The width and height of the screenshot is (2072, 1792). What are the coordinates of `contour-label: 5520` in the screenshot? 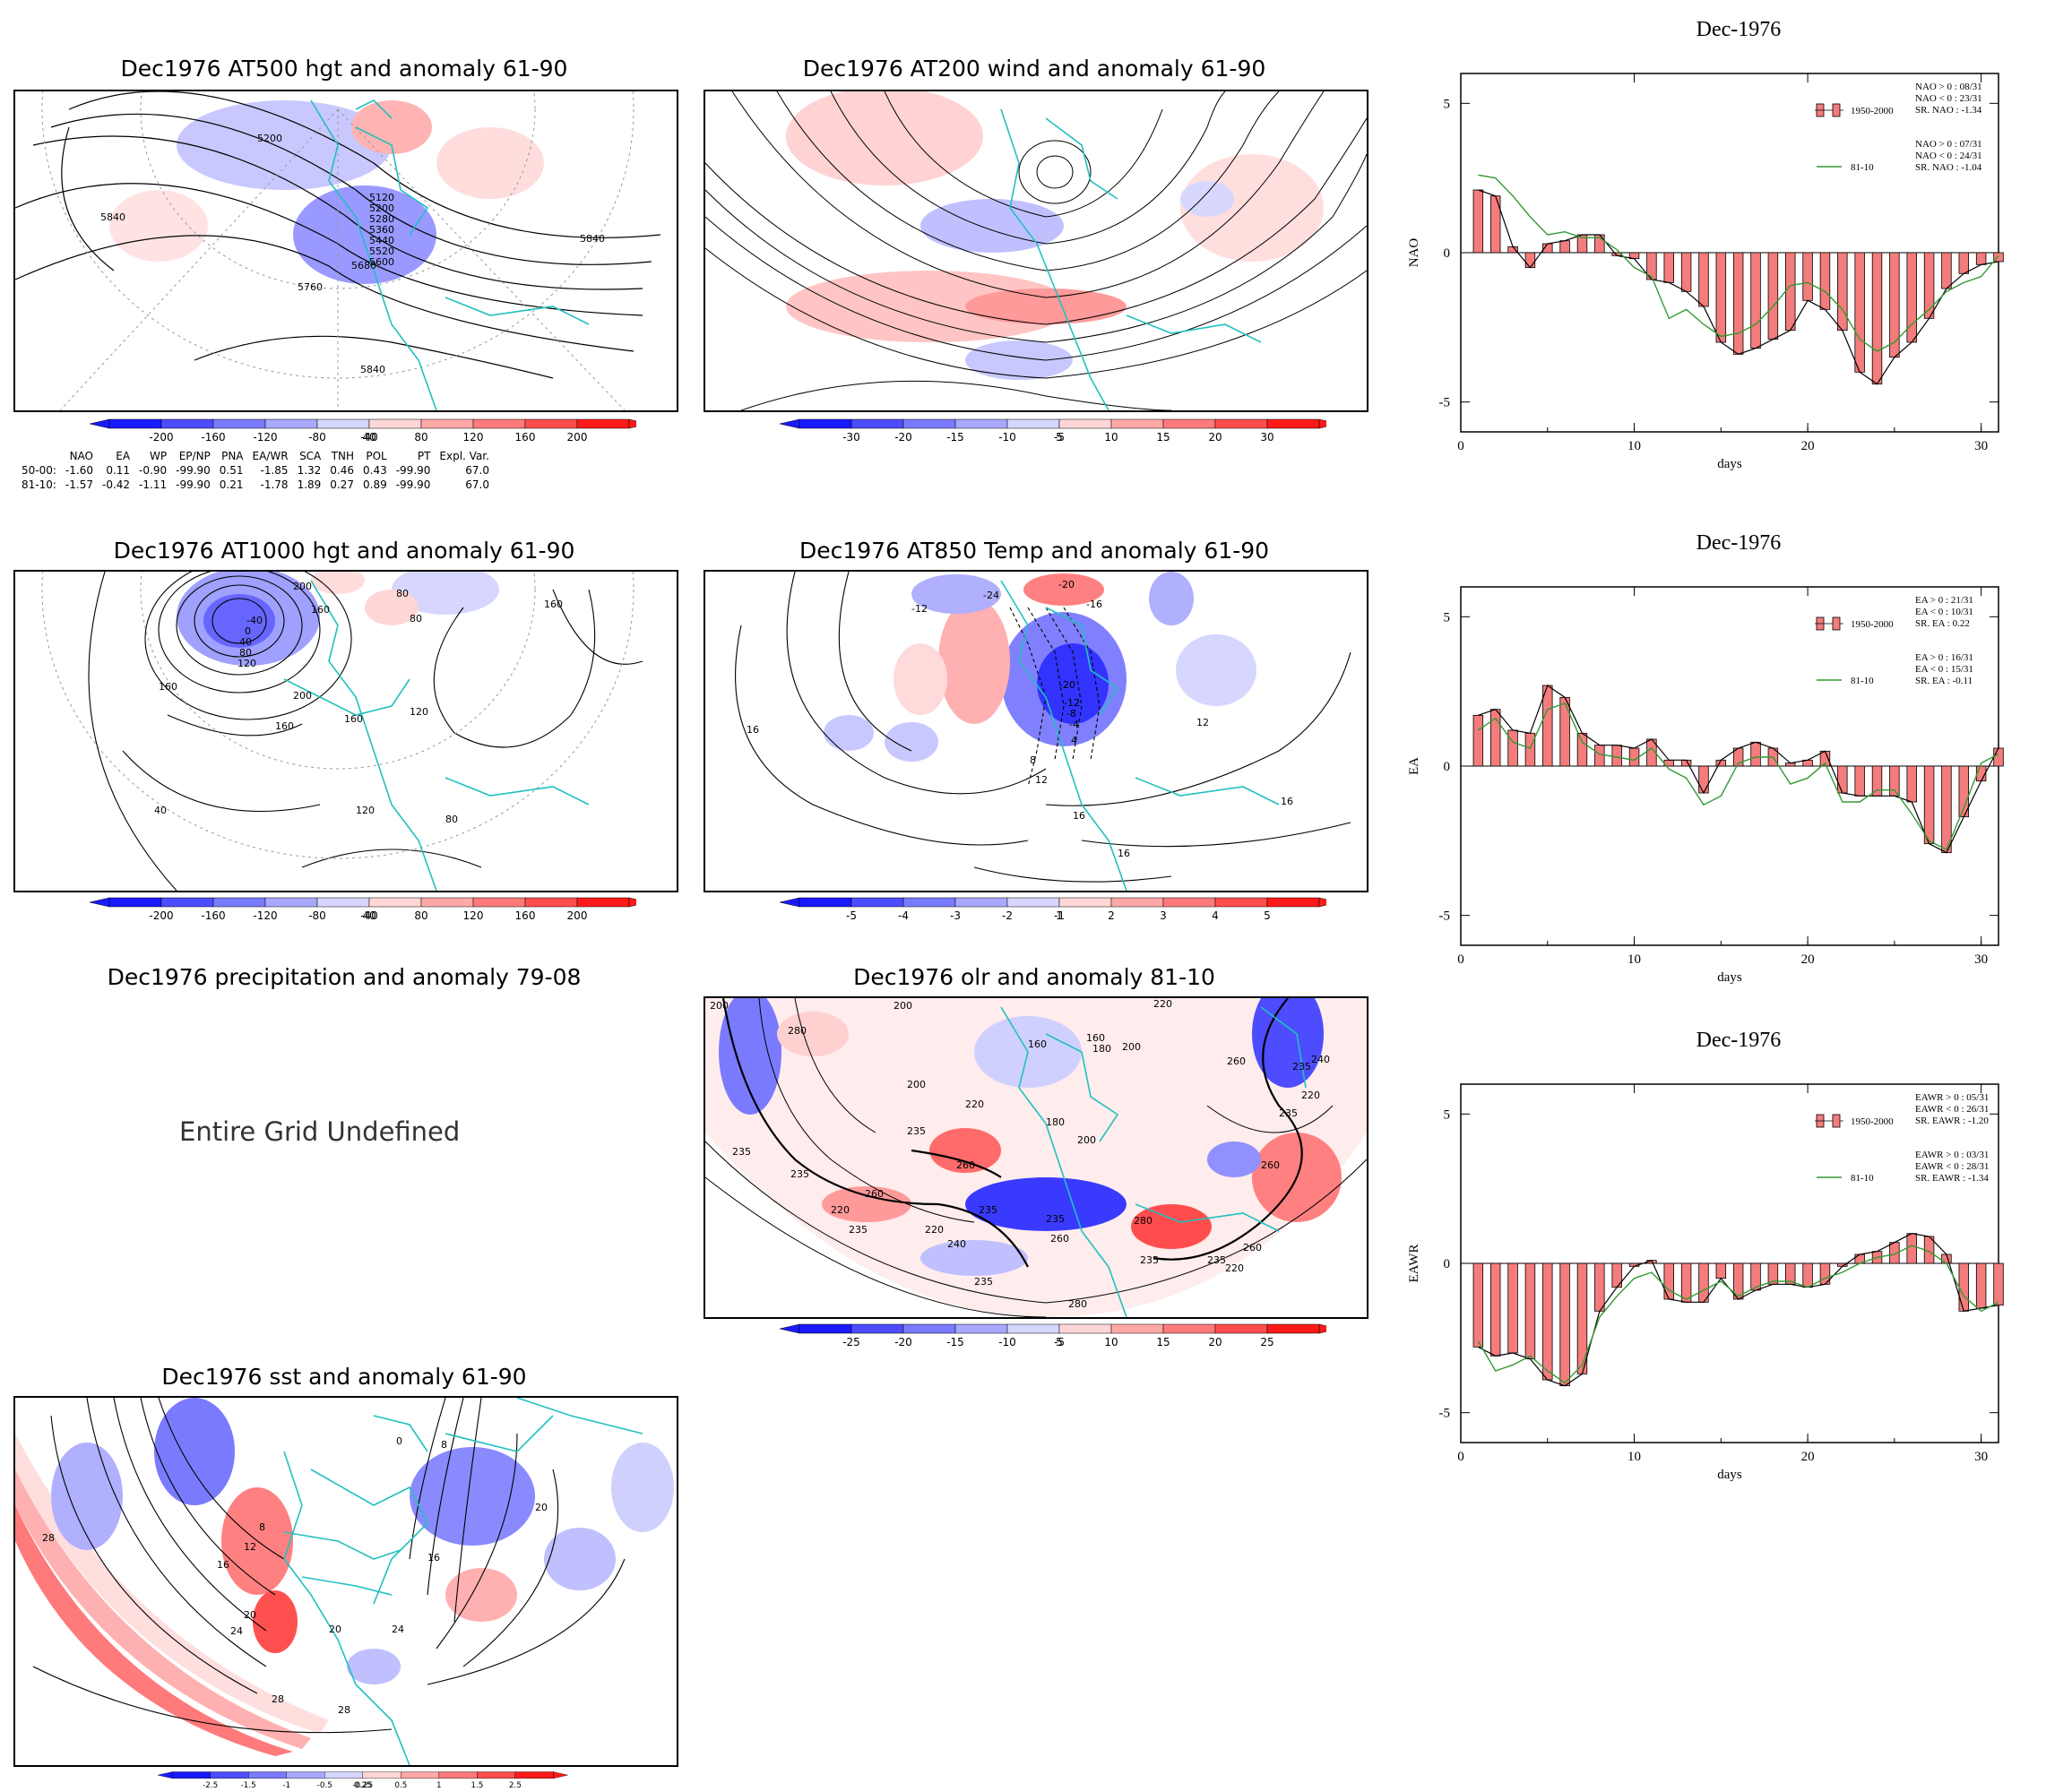 It's located at (381, 251).